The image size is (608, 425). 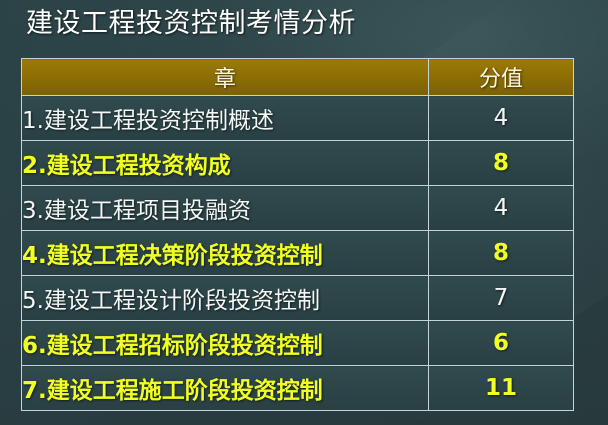 I want to click on column-header-score: 分值, so click(x=501, y=77).